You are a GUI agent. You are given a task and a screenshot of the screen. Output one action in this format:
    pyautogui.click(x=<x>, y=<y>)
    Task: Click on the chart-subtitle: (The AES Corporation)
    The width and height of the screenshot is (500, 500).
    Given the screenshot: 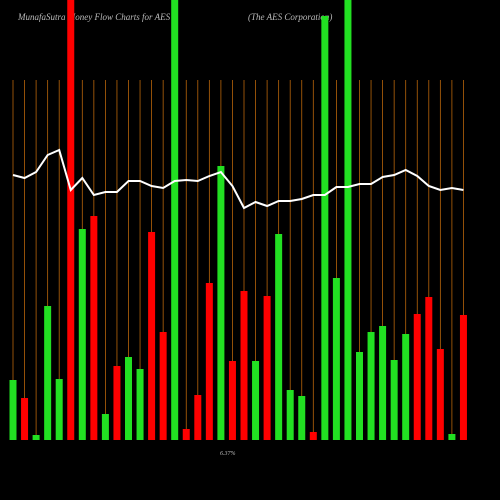 What is the action you would take?
    pyautogui.click(x=290, y=17)
    